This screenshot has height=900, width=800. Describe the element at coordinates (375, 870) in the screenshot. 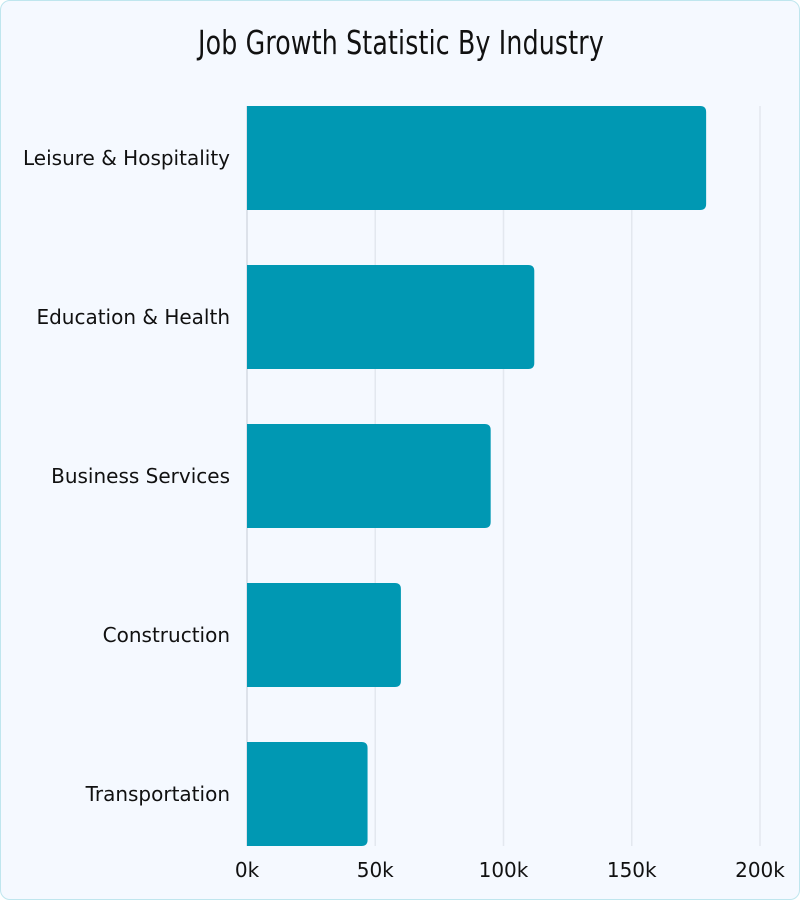

I see `x-tick-label: 50k` at that location.